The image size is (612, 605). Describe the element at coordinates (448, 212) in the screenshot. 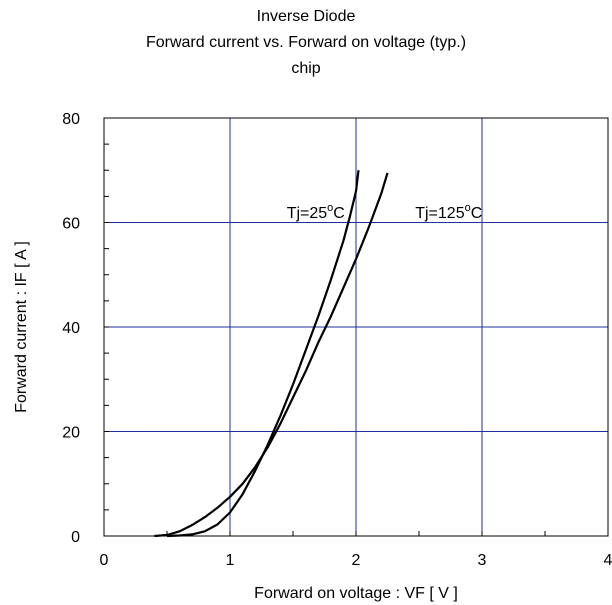

I see `series-label-2: Tj=125oC` at that location.